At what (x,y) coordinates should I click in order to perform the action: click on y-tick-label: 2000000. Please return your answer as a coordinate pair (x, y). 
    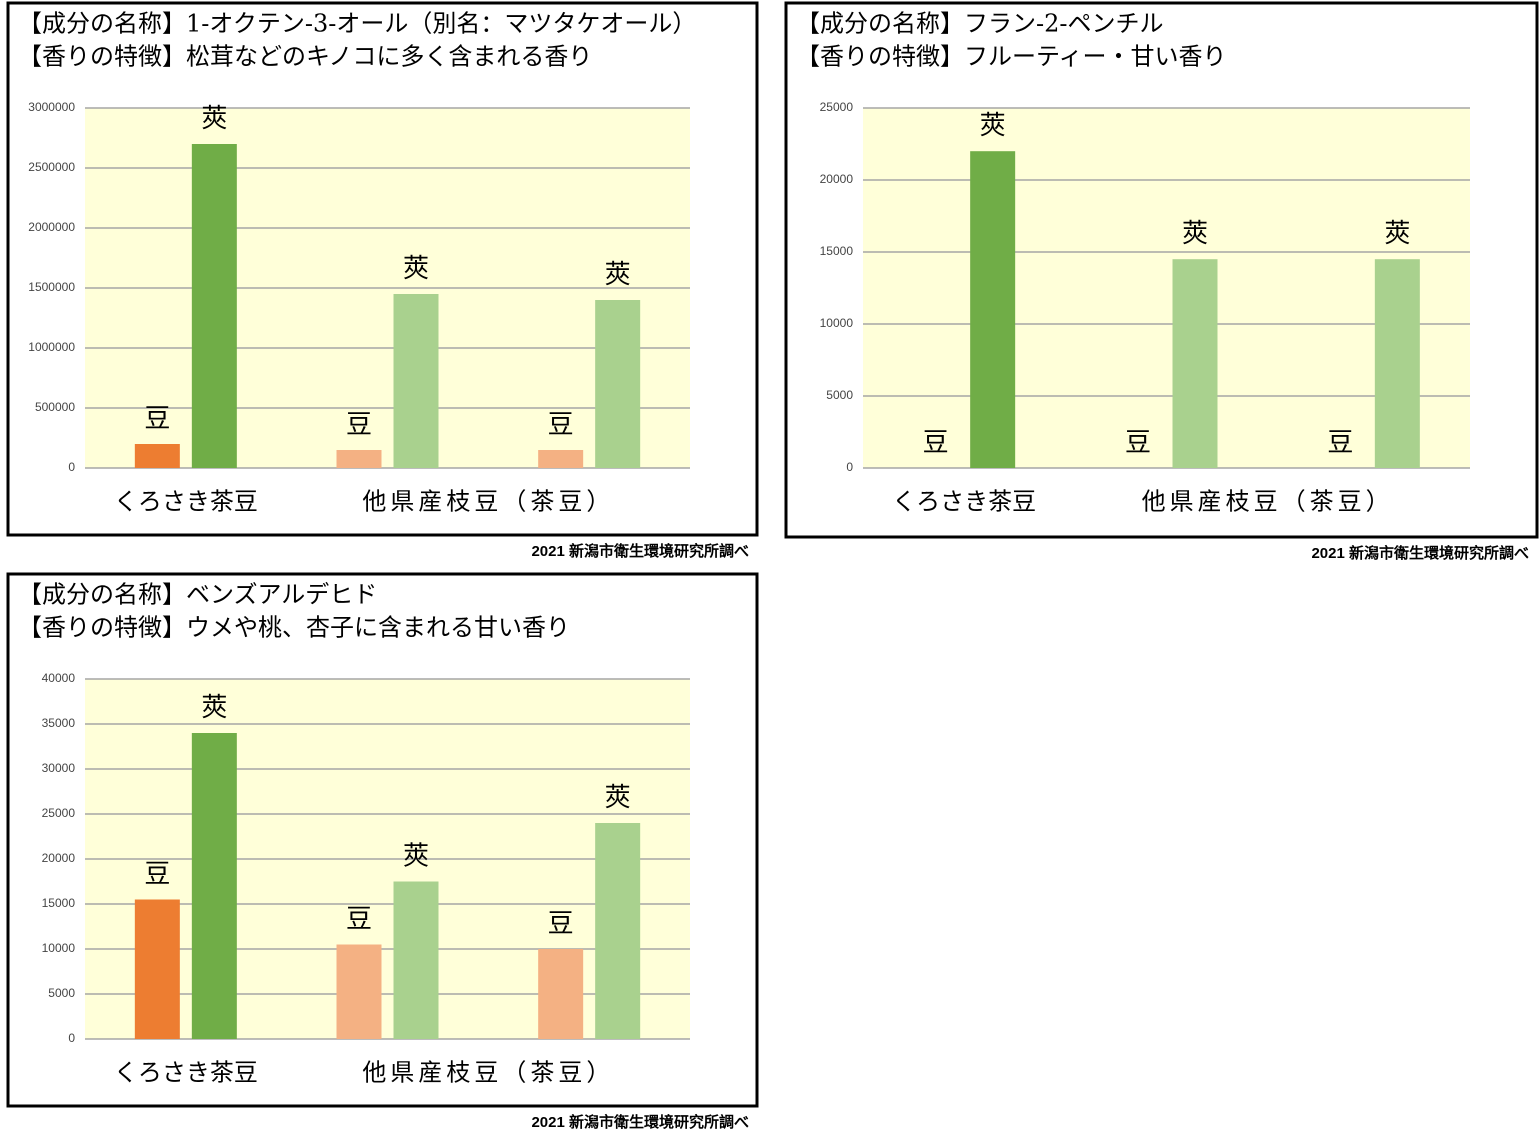
    Looking at the image, I should click on (51, 227).